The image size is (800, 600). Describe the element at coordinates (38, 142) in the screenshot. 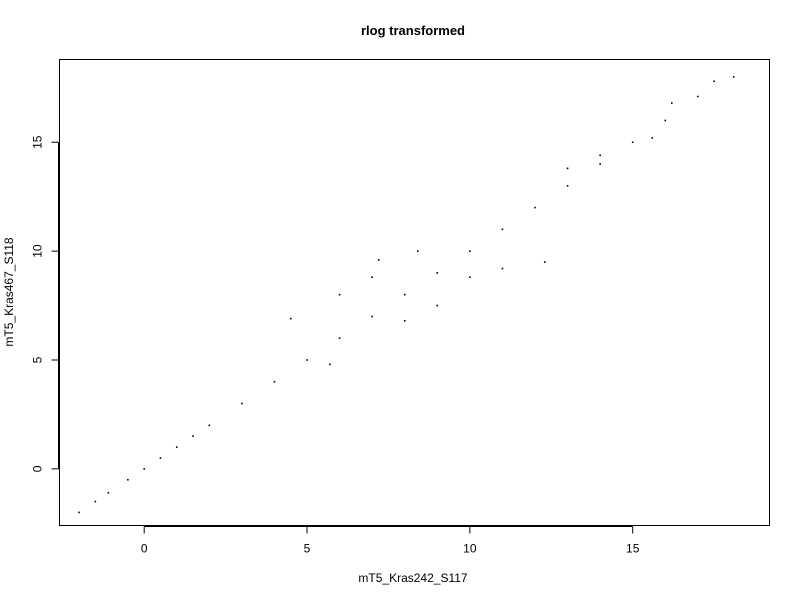

I see `y-tick-label: 15` at that location.